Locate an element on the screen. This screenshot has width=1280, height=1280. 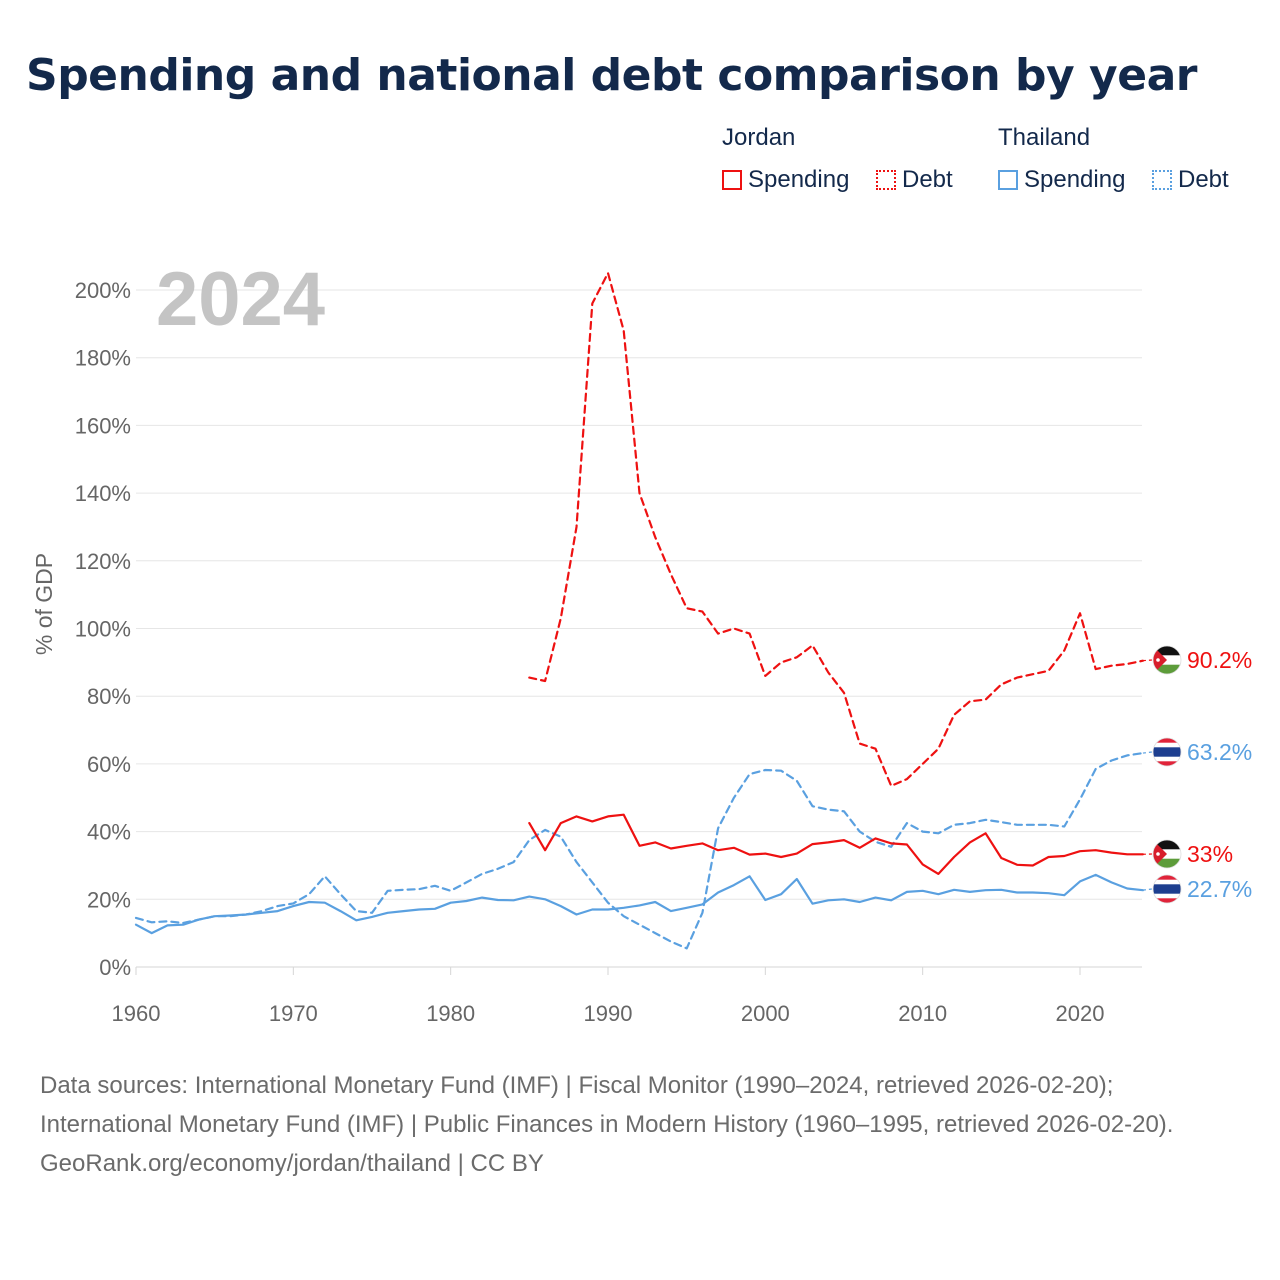
legend-jordan-debt: Debt is located at coordinates (914, 180).